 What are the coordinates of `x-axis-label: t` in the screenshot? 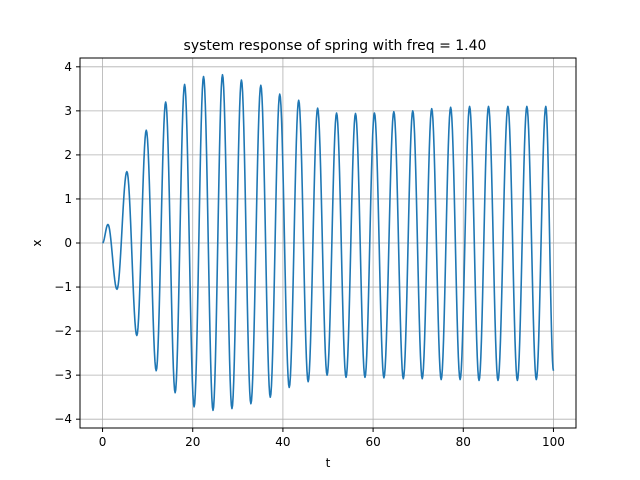 It's located at (328, 463).